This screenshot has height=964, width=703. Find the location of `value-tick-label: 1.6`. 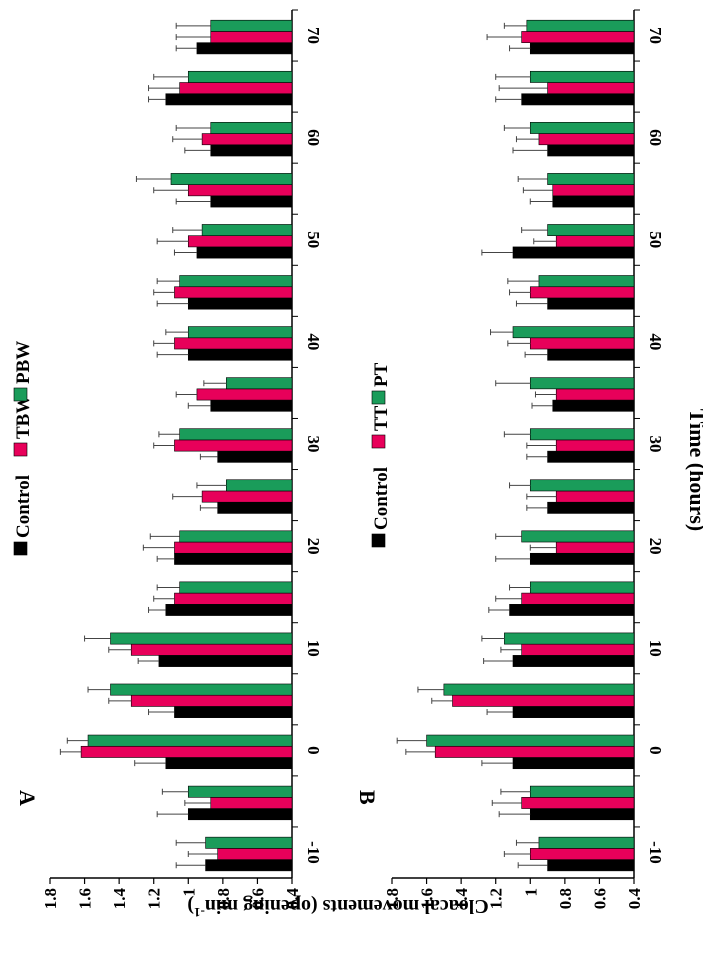

value-tick-label: 1.6 is located at coordinates (427, 898).